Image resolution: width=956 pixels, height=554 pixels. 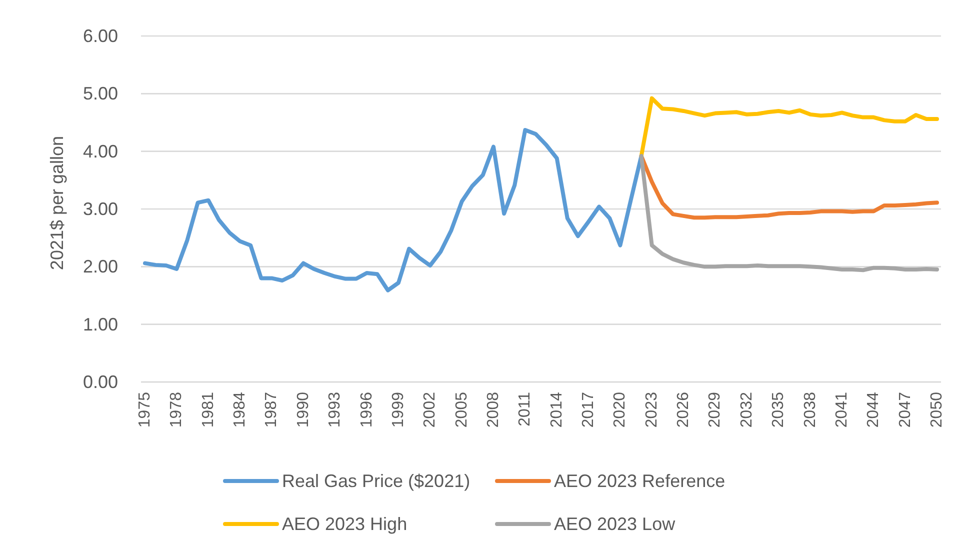 I want to click on y-tick-label: 5.00, so click(x=100, y=94).